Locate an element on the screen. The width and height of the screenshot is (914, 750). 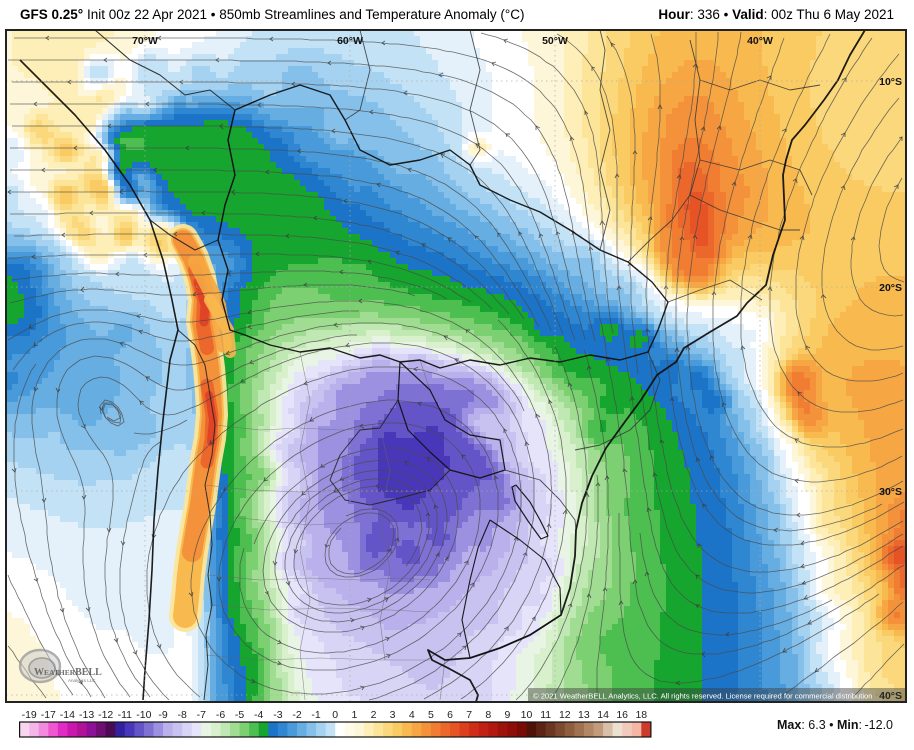
svg-text: -4 is located at coordinates (258, 715).